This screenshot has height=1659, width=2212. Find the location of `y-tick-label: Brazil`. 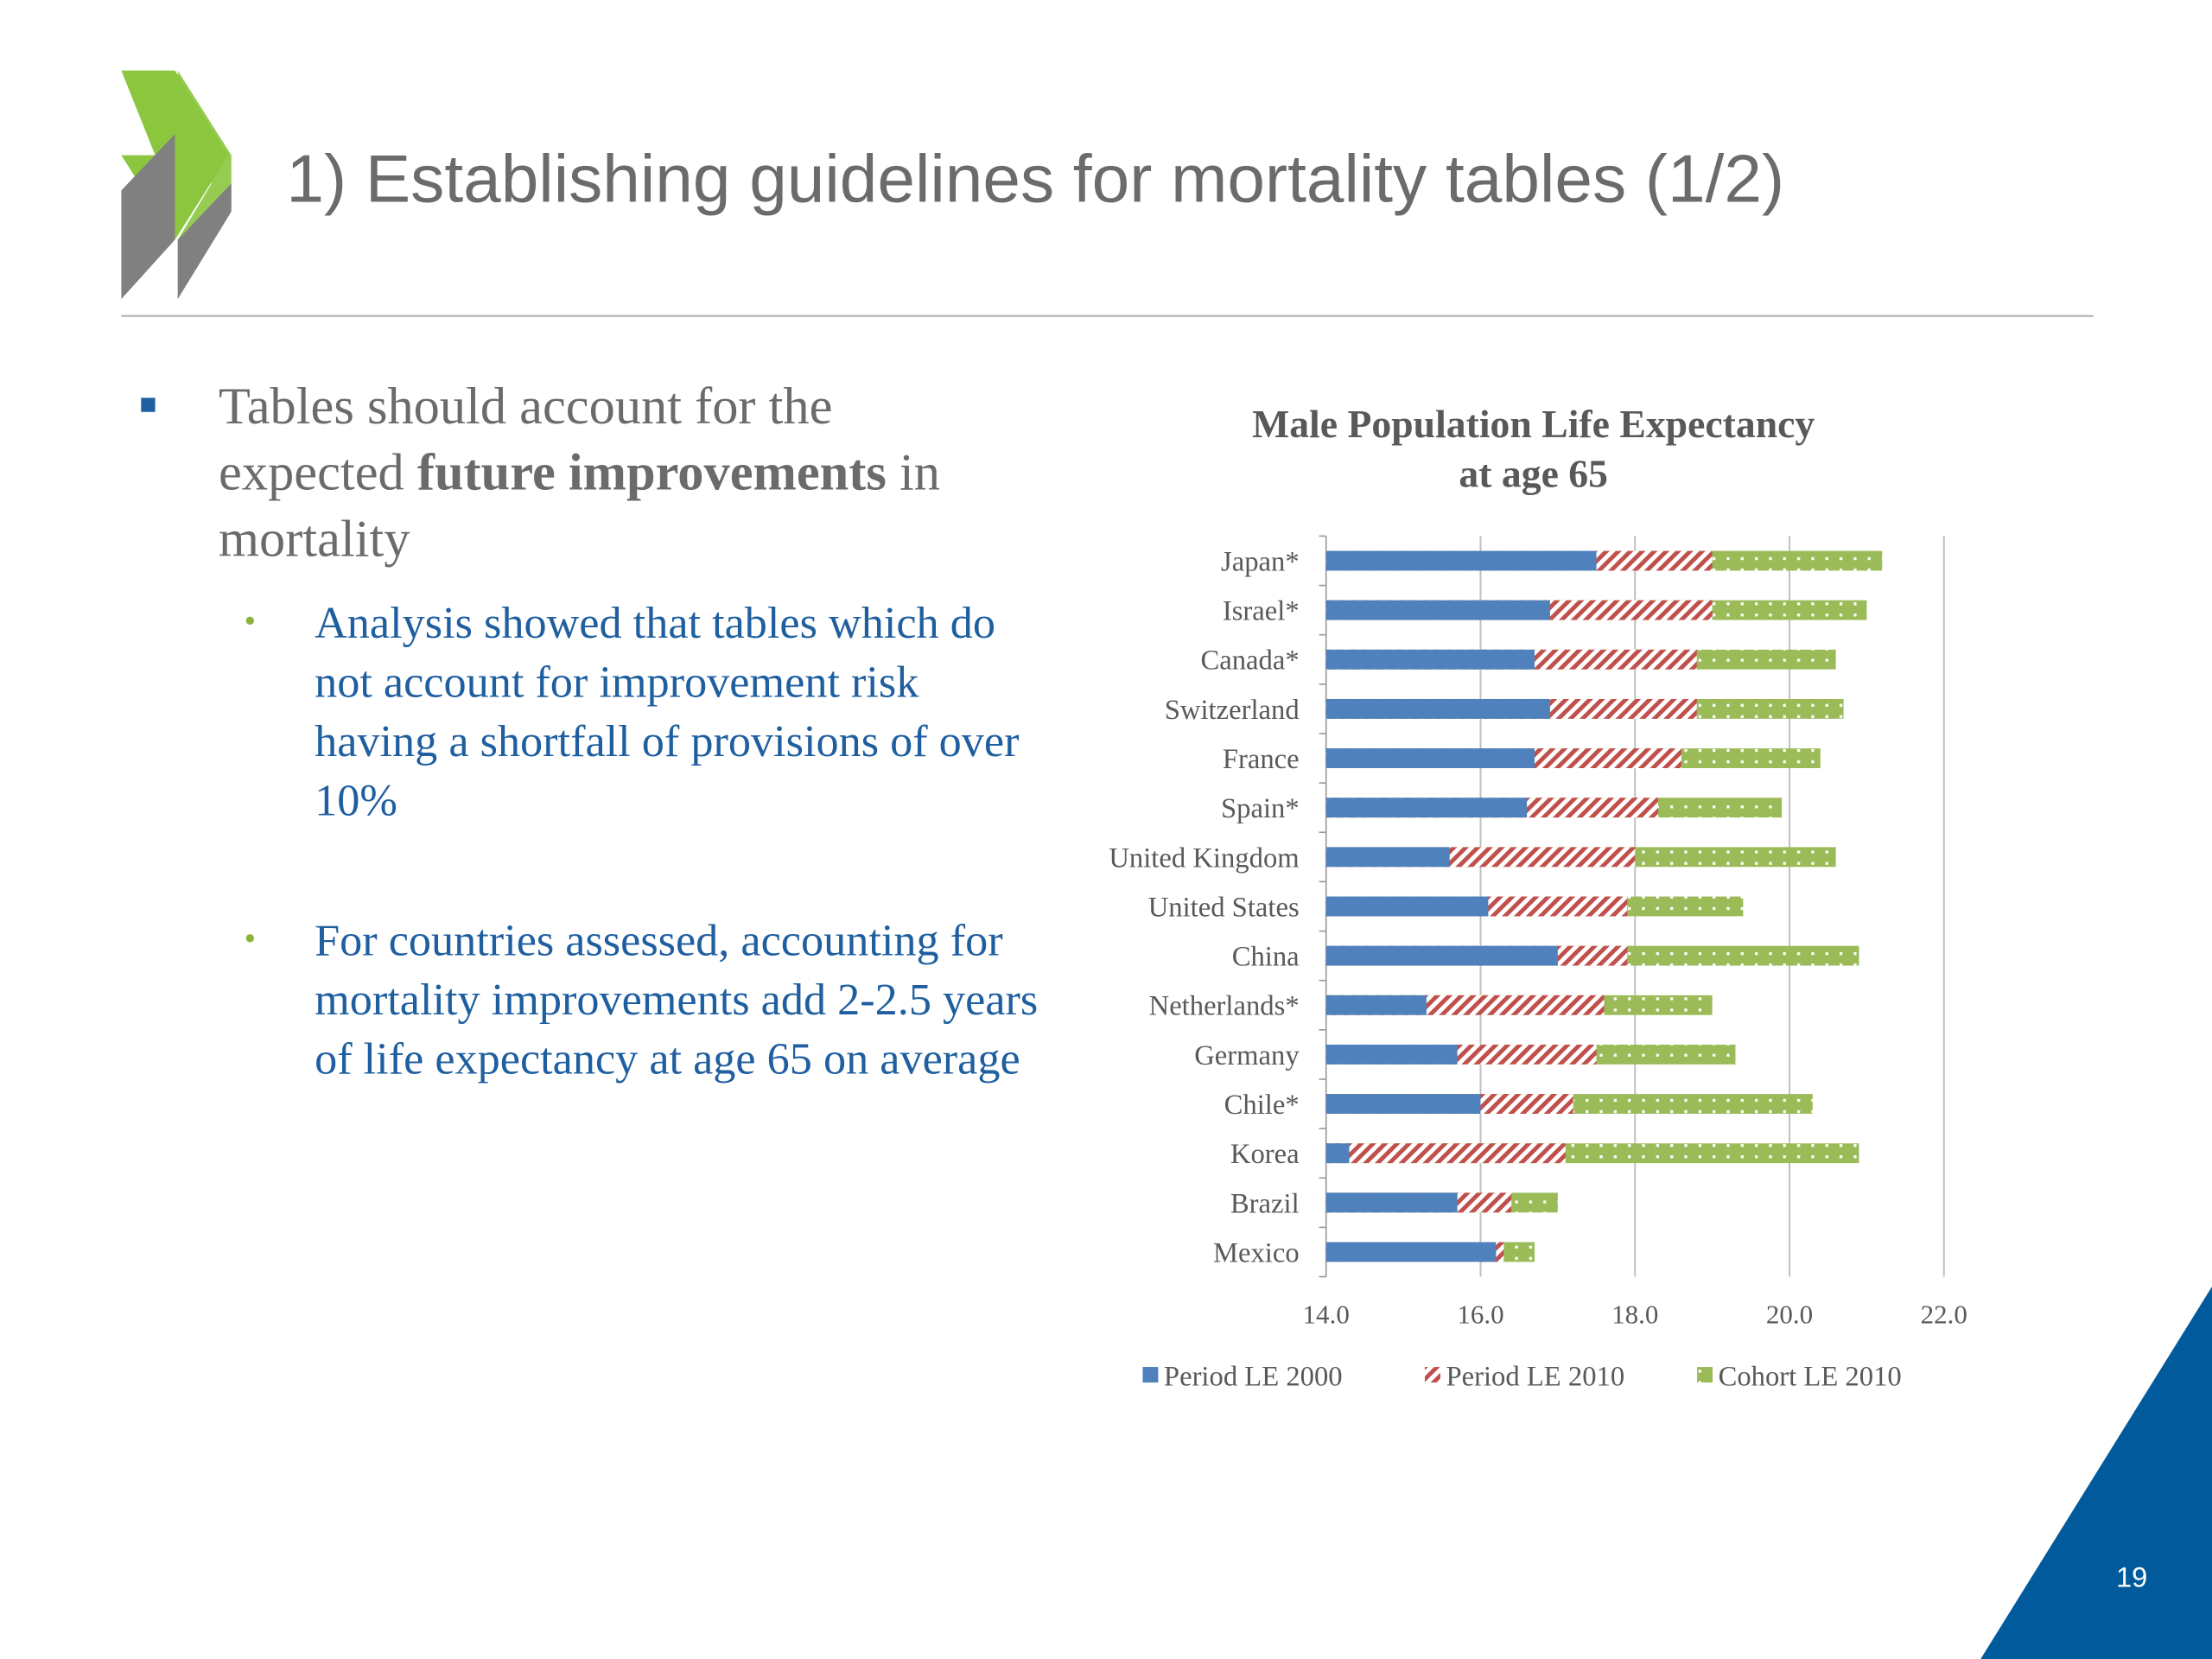

y-tick-label: Brazil is located at coordinates (1265, 1203).